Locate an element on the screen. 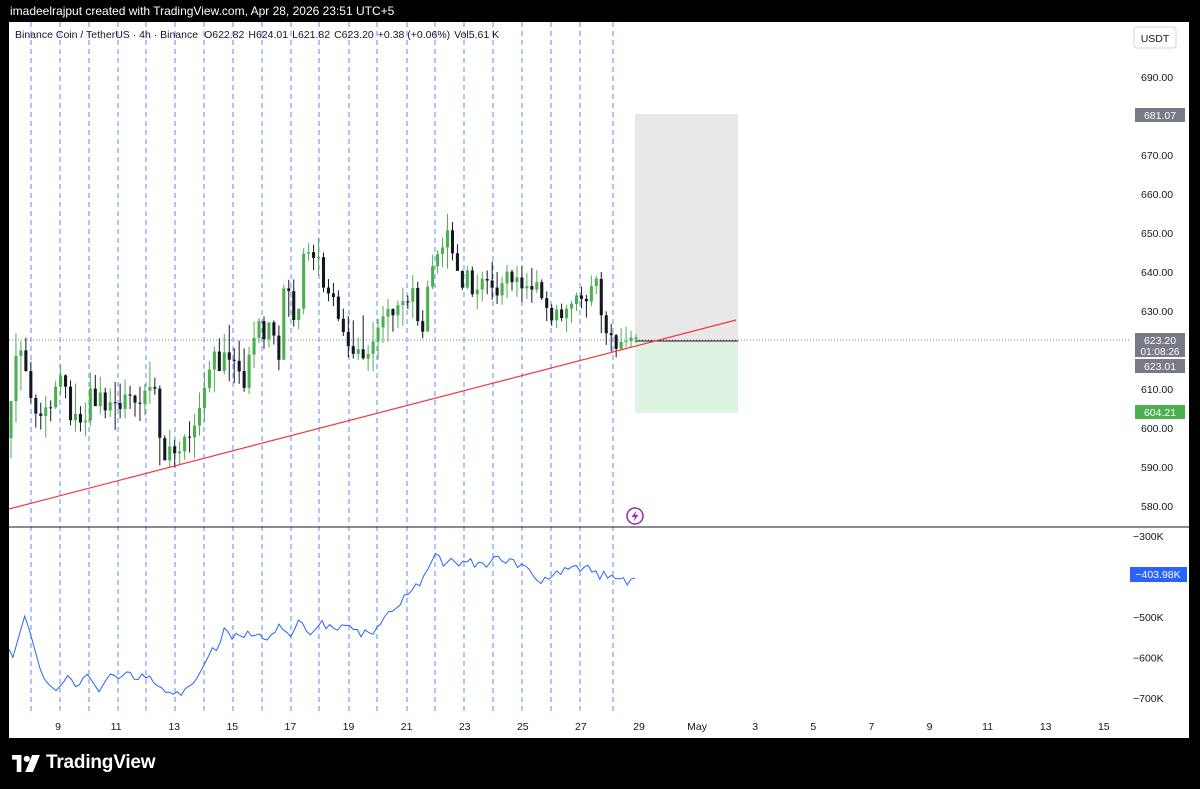  last-price-badge: 623.20 01:08:26 is located at coordinates (1160, 345).